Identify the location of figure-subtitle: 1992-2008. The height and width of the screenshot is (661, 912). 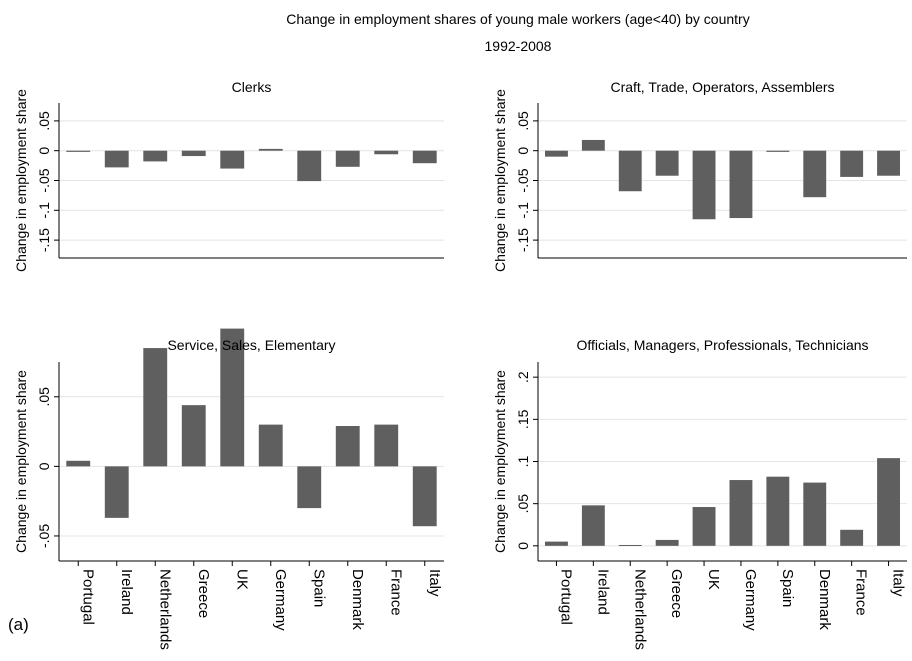
(518, 46).